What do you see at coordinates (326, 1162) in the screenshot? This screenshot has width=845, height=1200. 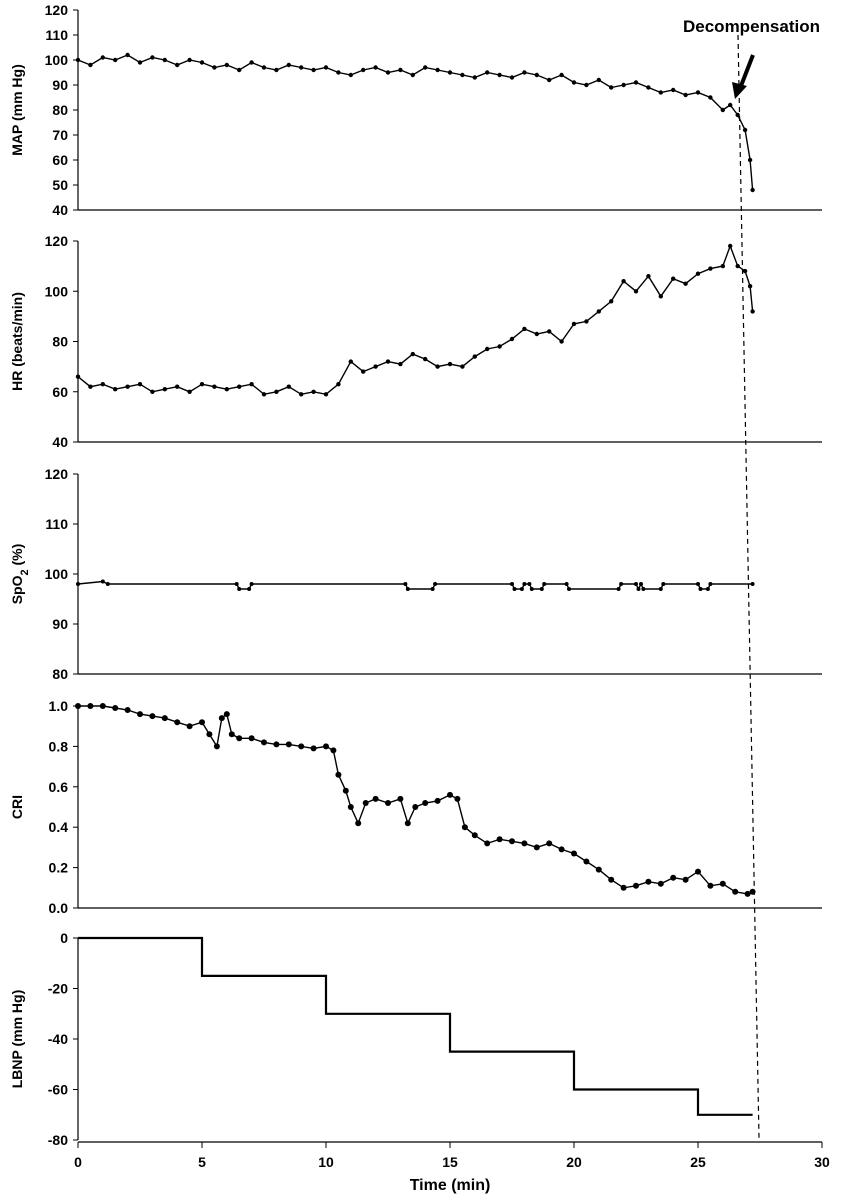 I see `x-tick-label: 10` at bounding box center [326, 1162].